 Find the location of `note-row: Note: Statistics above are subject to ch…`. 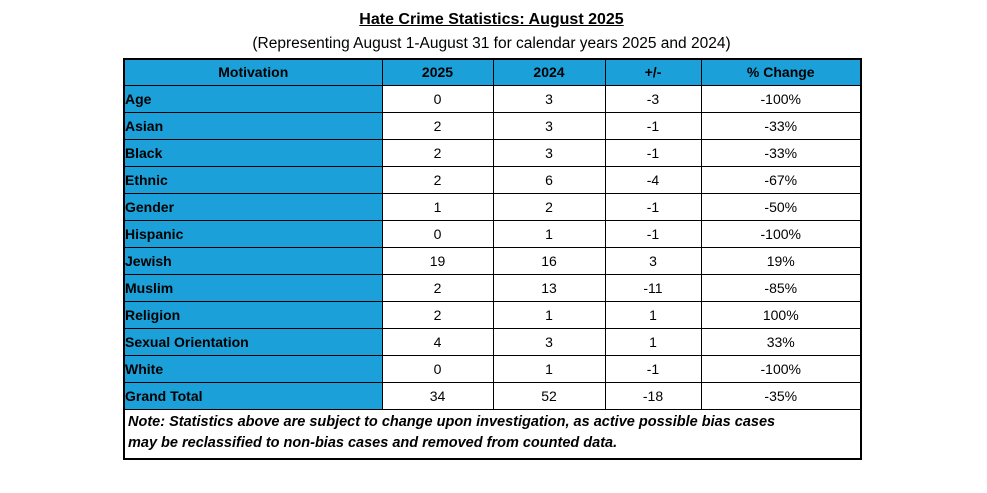

note-row: Note: Statistics above are subject to ch… is located at coordinates (492, 433).